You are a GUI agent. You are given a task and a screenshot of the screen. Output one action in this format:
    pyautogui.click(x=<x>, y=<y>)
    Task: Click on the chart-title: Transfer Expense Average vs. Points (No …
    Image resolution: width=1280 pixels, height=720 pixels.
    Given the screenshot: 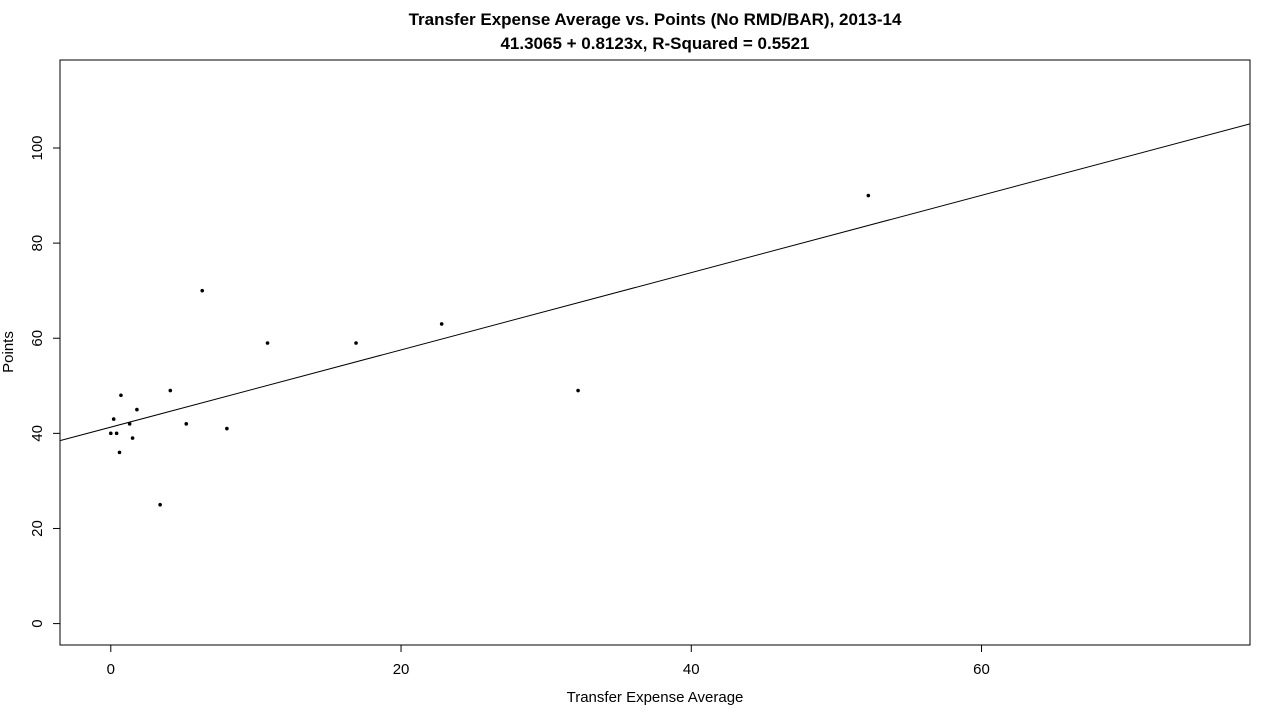 What is the action you would take?
    pyautogui.click(x=655, y=19)
    